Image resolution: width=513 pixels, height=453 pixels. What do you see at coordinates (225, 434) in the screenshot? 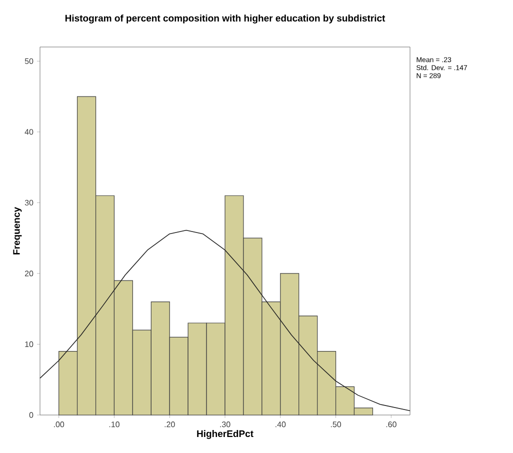
I see `x-axis-title: HigherEdPct` at bounding box center [225, 434].